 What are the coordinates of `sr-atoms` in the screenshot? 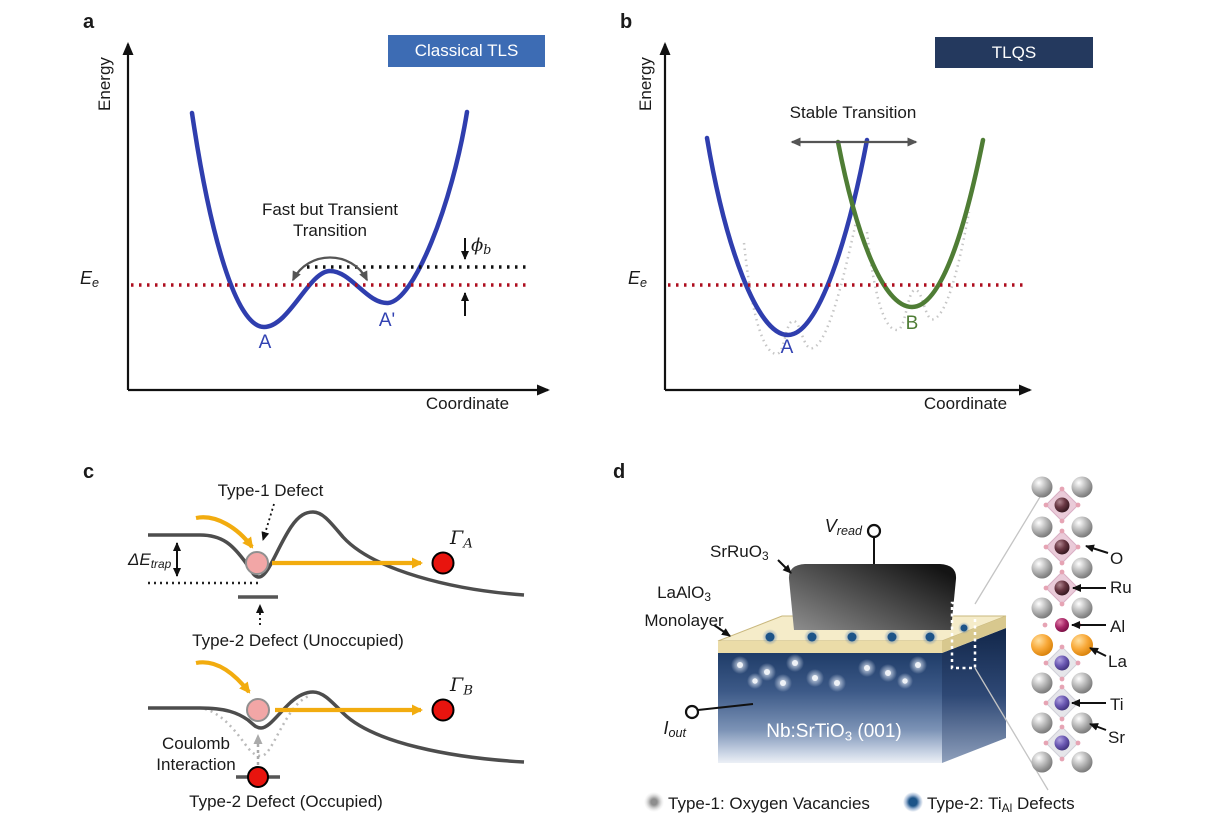 It's located at (1062, 624).